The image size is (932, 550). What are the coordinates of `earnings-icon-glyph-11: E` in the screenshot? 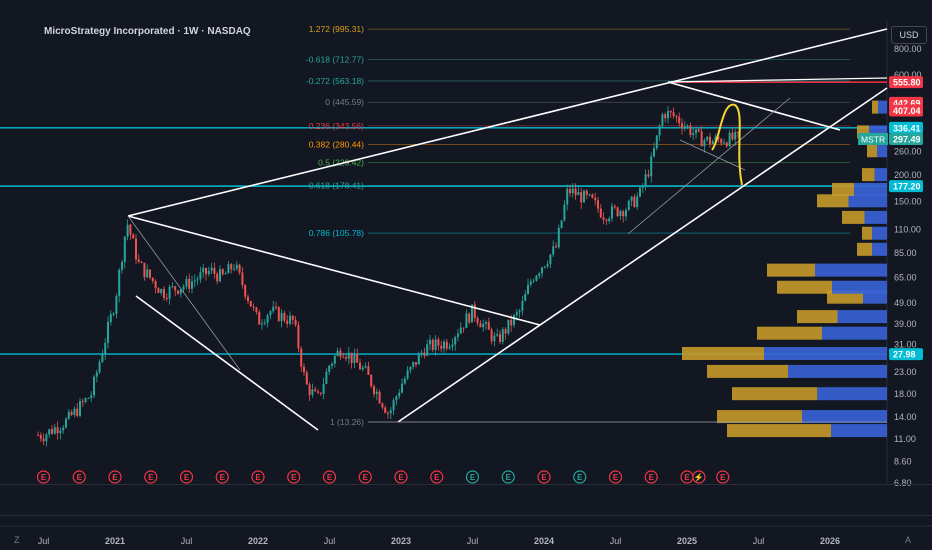 It's located at (437, 477).